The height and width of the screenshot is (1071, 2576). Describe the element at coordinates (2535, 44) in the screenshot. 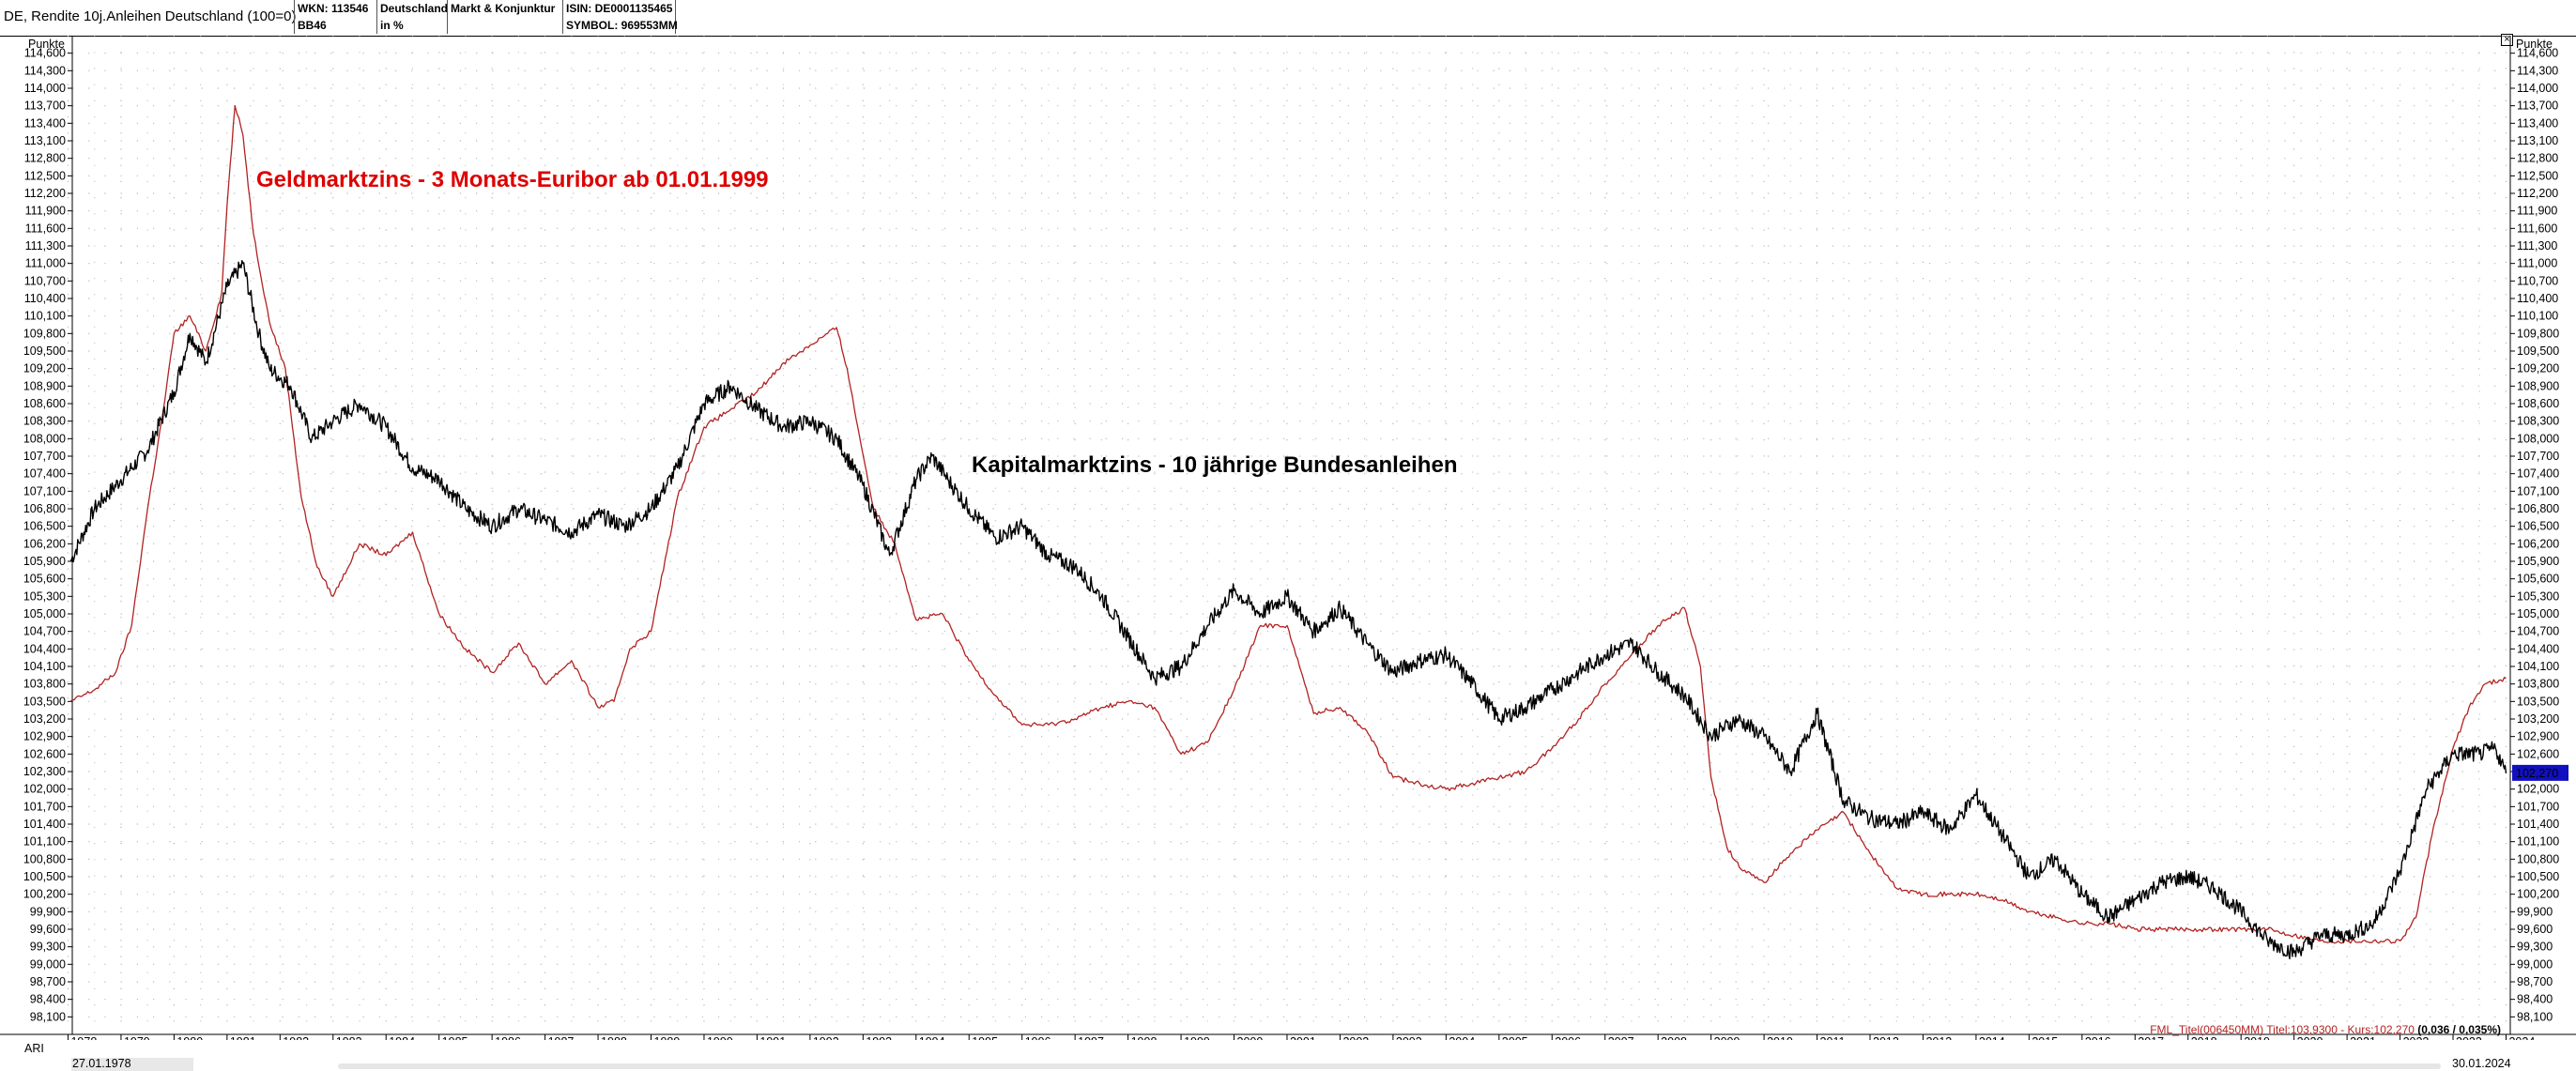

I see `y-unit-label-right: Punkte` at that location.